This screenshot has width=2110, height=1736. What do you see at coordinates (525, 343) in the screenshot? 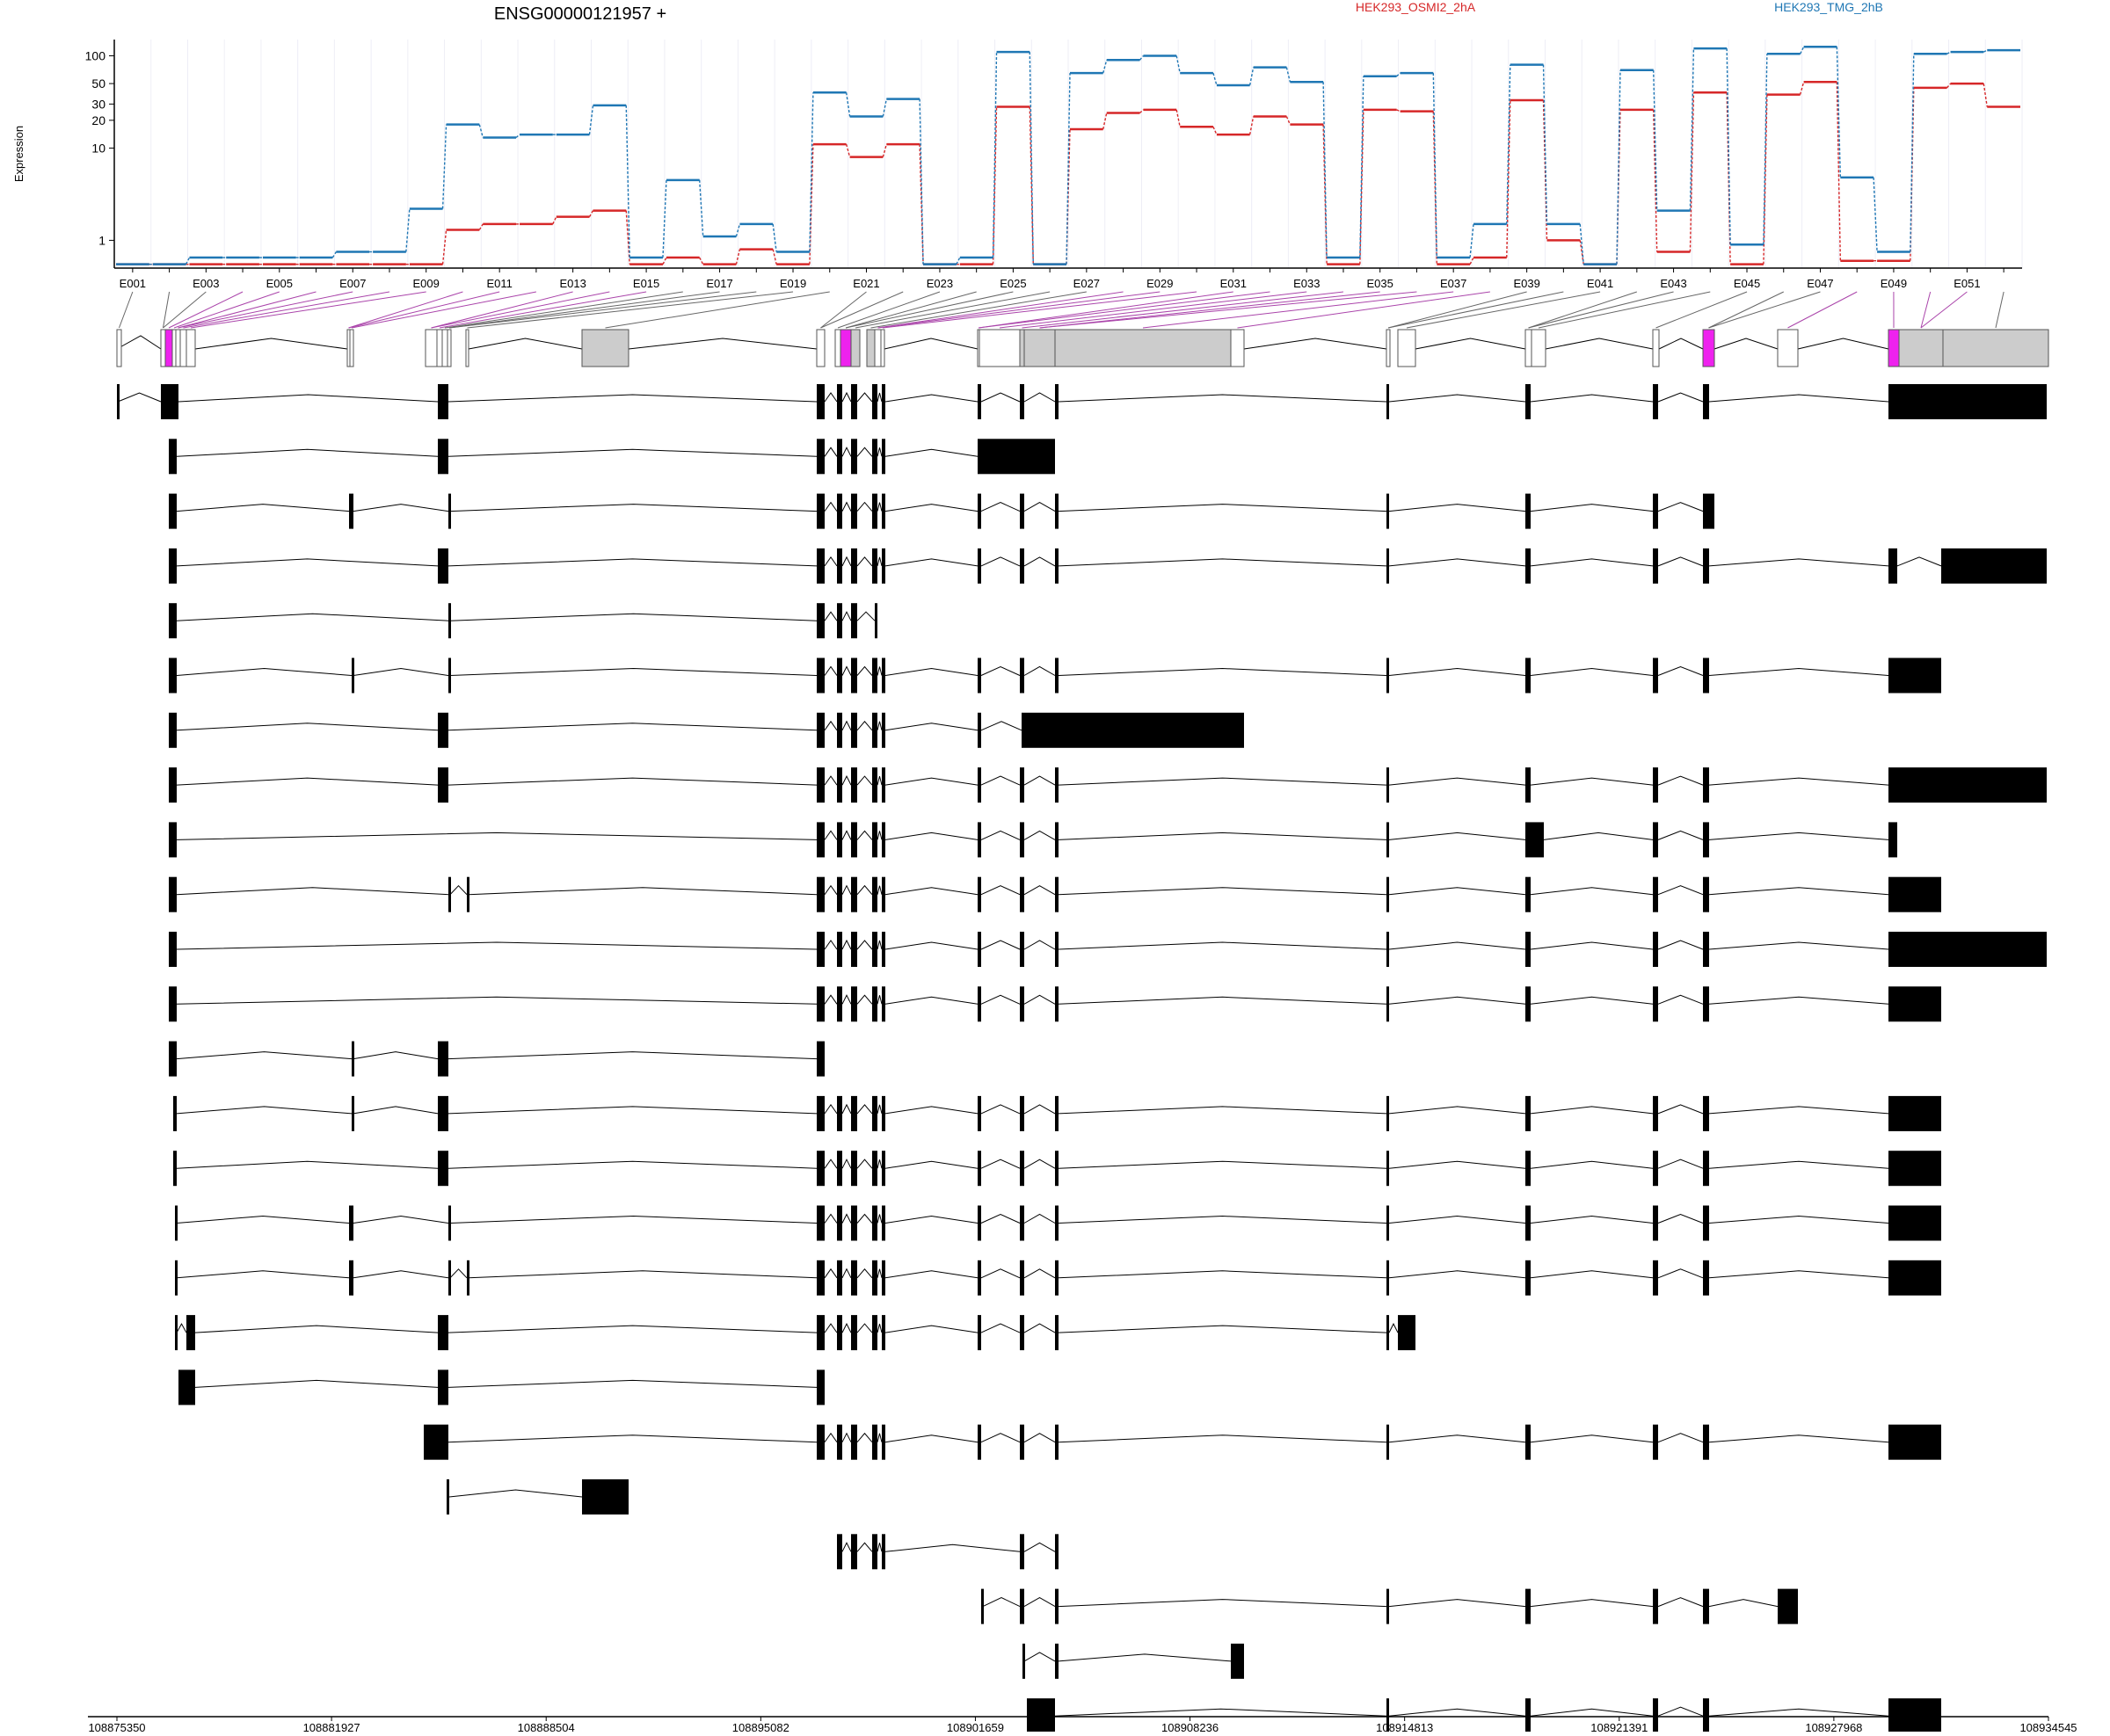
I see `gene-intron` at bounding box center [525, 343].